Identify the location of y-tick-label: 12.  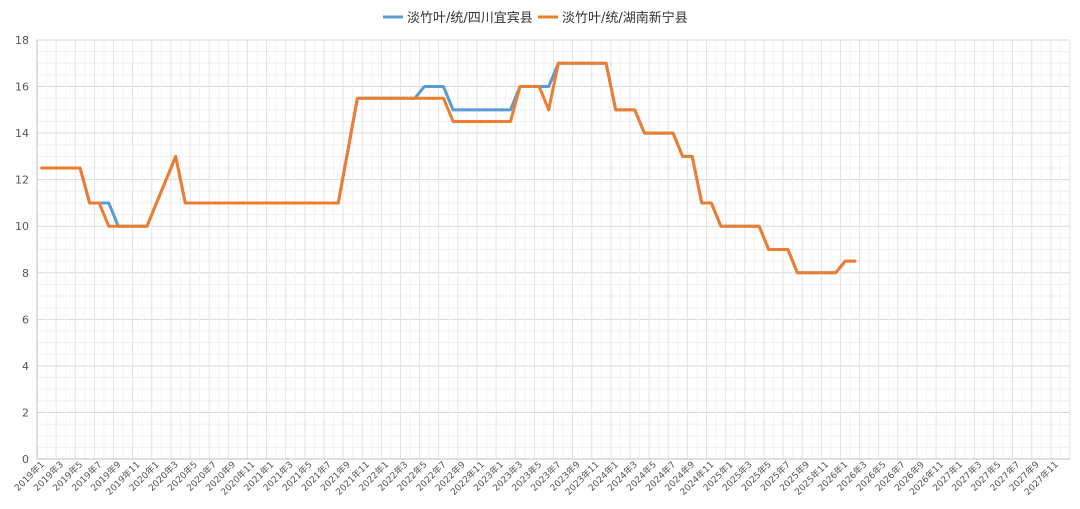
(22, 180).